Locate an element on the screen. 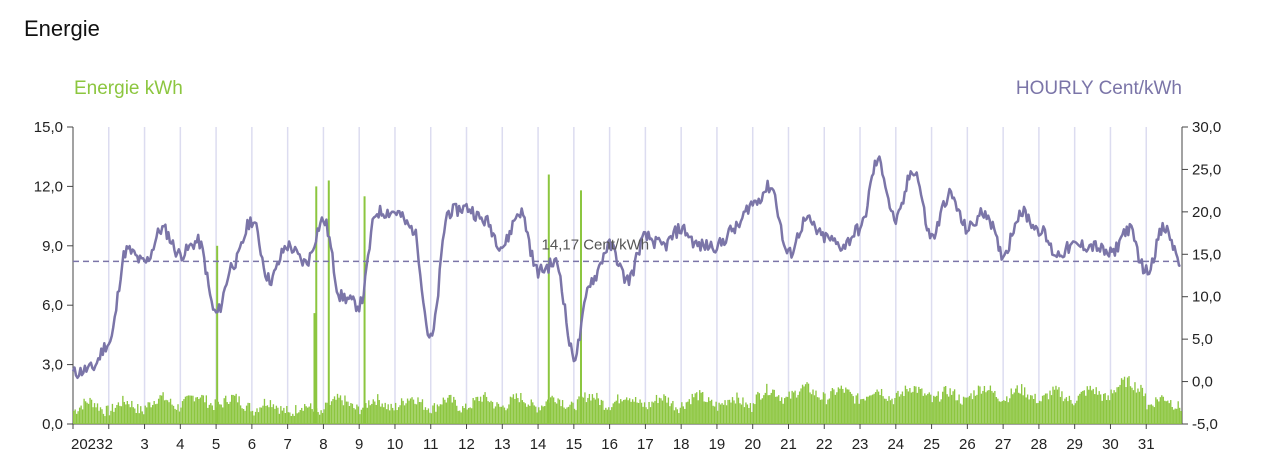 This screenshot has height=475, width=1280. left-tick-label: 0,0 is located at coordinates (52, 424).